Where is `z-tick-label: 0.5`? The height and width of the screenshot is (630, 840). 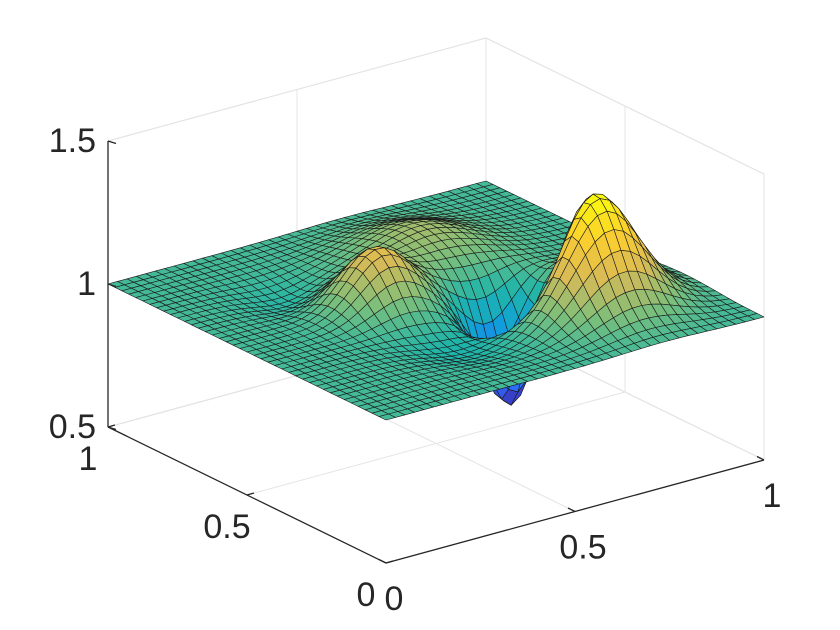
z-tick-label: 0.5 is located at coordinates (72, 427).